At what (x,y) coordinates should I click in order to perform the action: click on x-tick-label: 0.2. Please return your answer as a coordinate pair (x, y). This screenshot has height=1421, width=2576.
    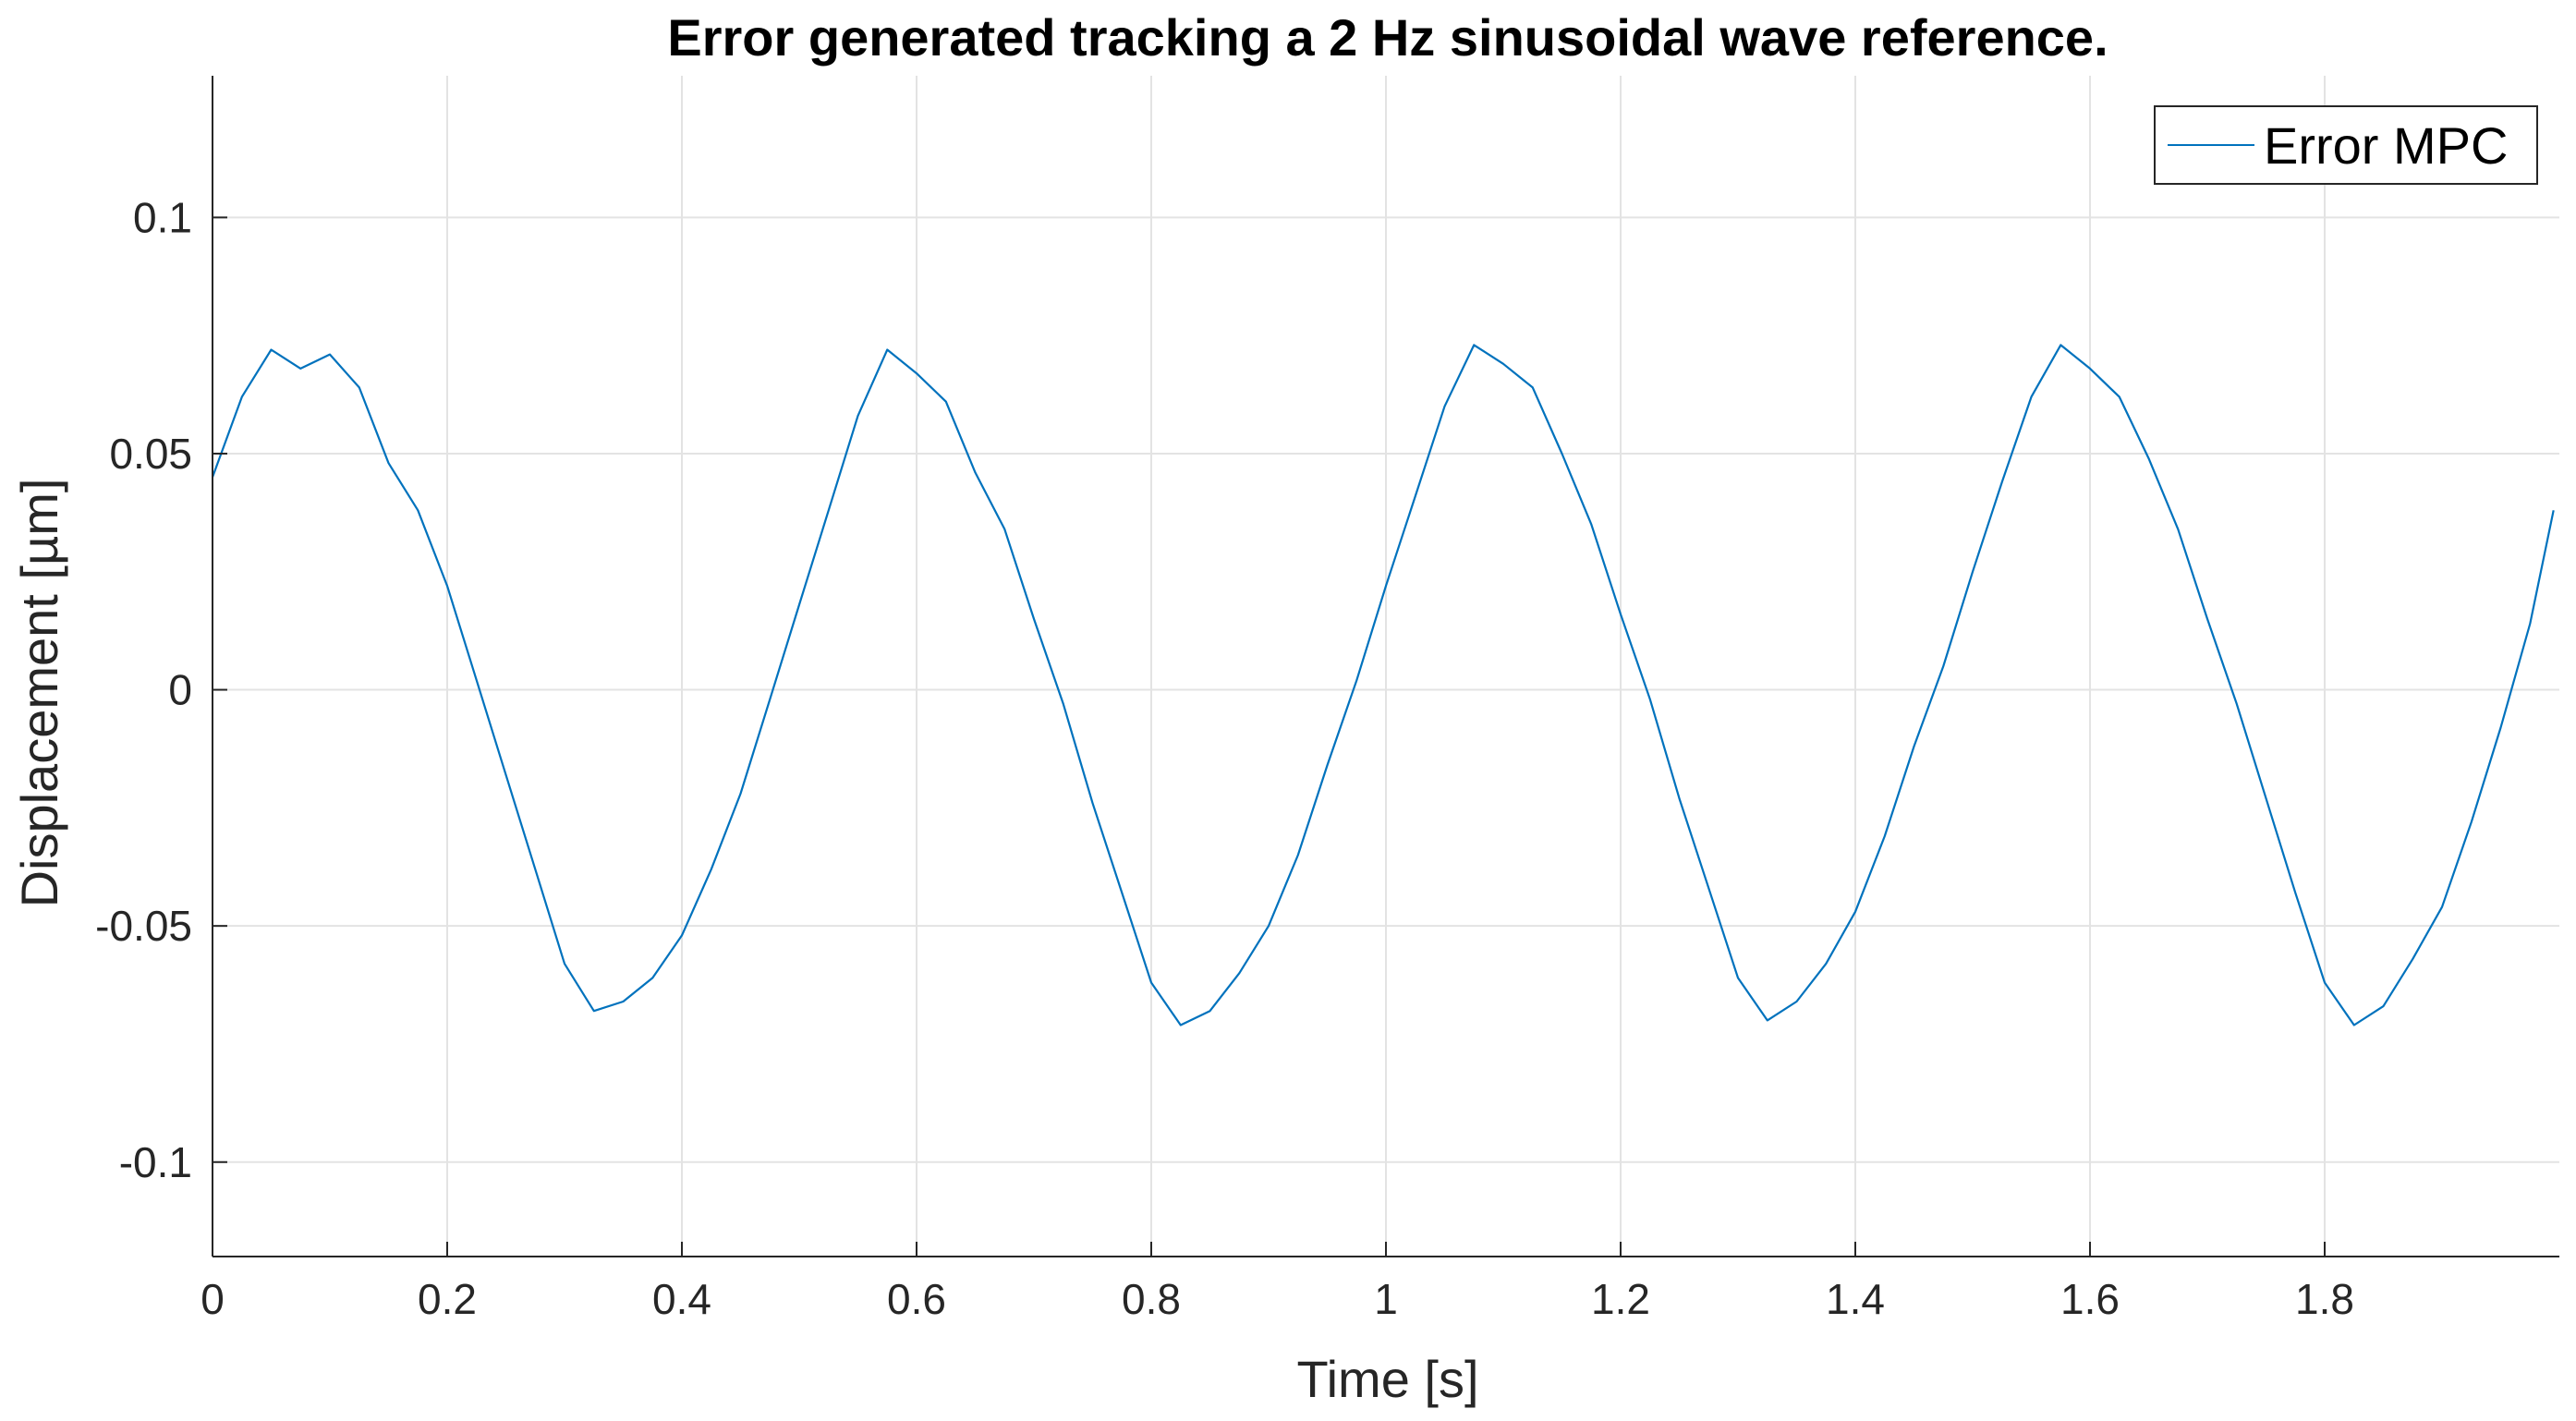
    Looking at the image, I should click on (447, 1299).